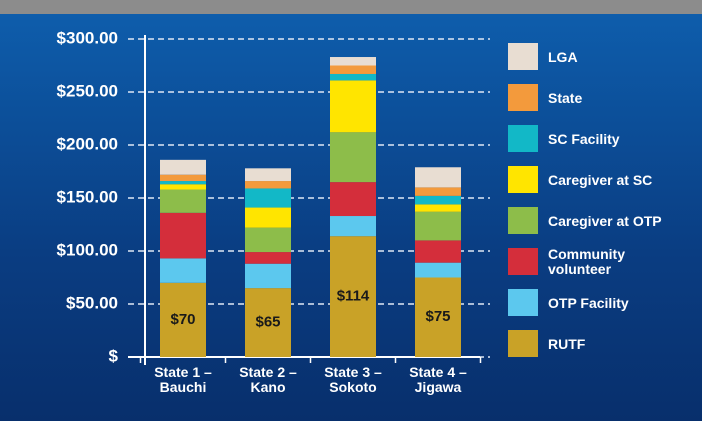 The width and height of the screenshot is (702, 421). I want to click on header-strip, so click(351, 7).